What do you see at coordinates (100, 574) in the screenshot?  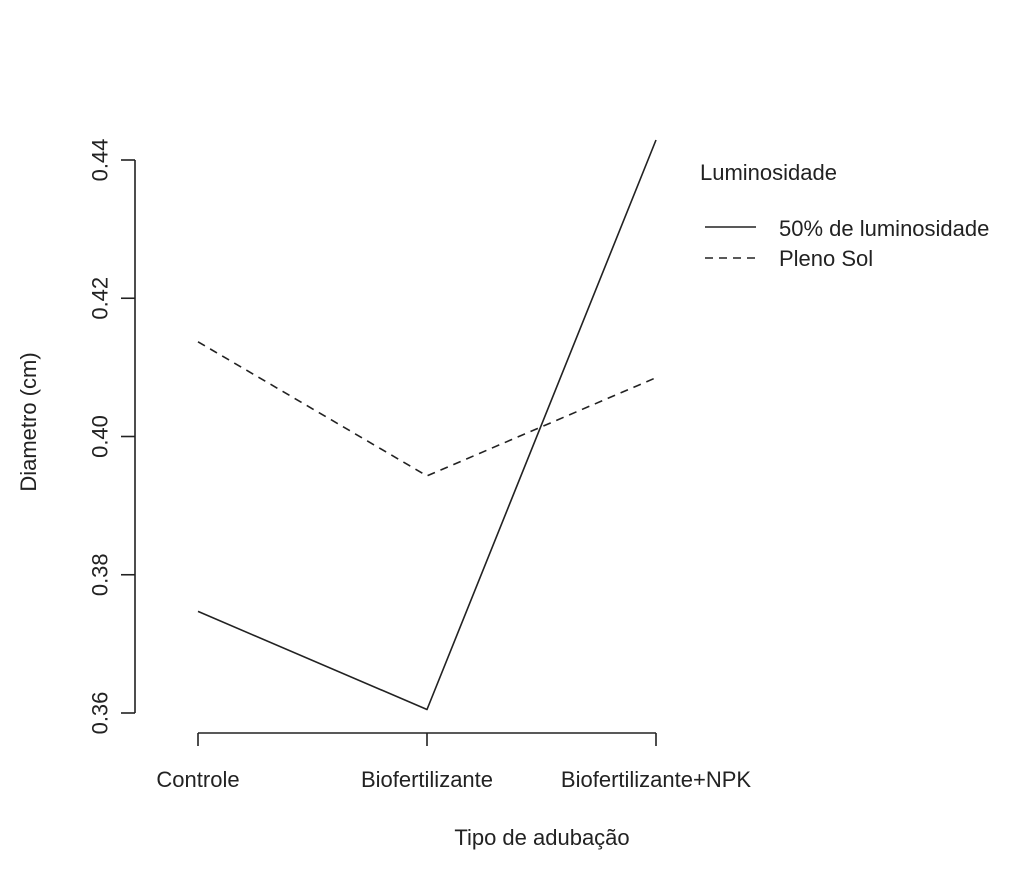 I see `y-tick-label: 0.38` at bounding box center [100, 574].